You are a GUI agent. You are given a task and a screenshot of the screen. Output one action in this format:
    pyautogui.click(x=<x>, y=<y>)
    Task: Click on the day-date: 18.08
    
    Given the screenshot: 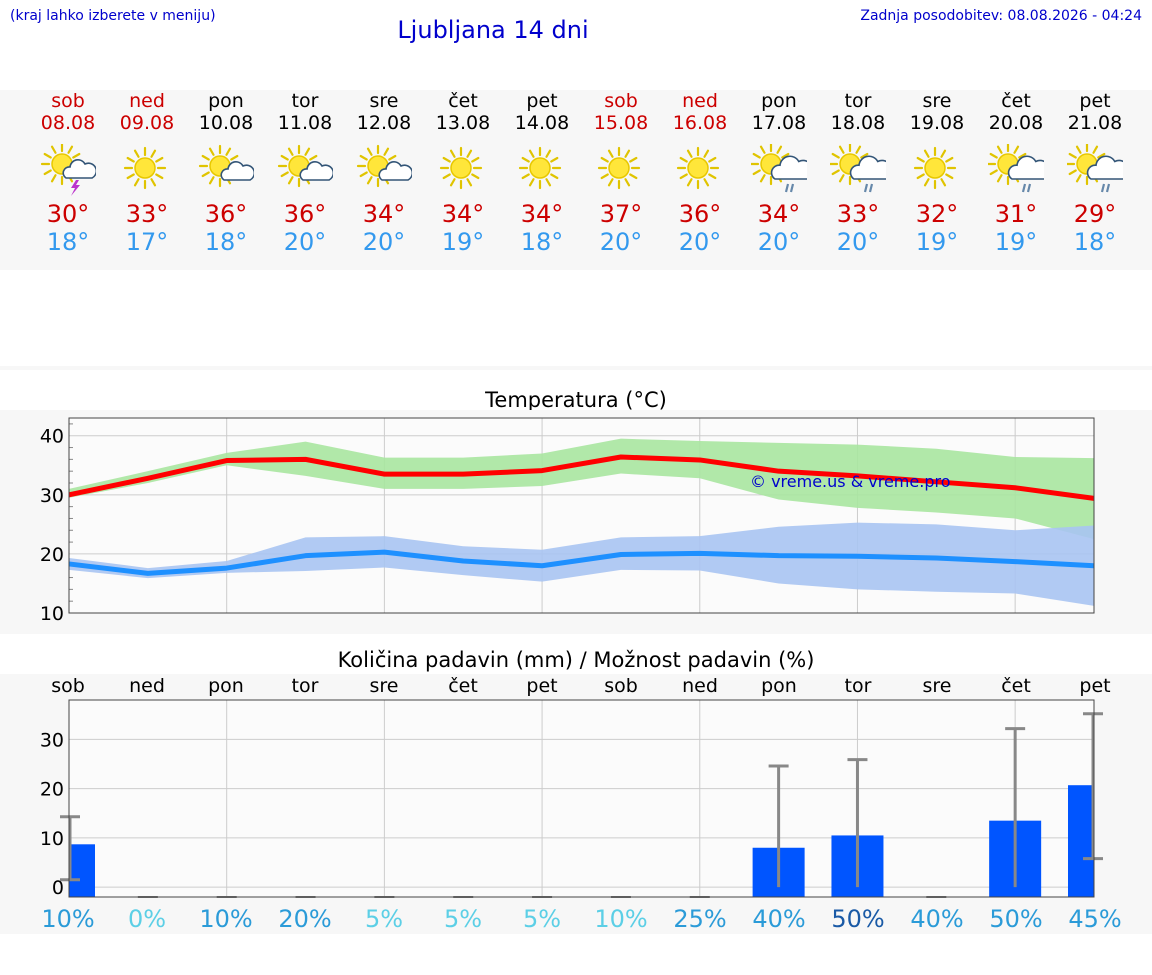 What is the action you would take?
    pyautogui.click(x=858, y=123)
    